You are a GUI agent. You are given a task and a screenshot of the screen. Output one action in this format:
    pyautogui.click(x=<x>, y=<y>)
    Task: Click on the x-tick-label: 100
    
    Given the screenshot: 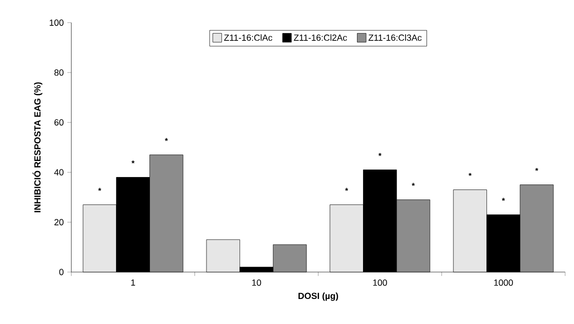 What is the action you would take?
    pyautogui.click(x=380, y=282)
    